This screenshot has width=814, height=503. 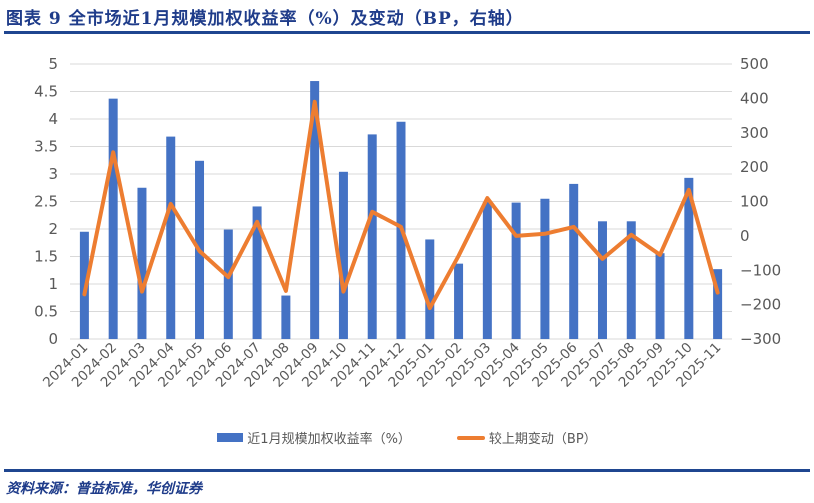 I want to click on right-axis-ticks: −300 −200 −100 0 100 200 300 400 500, so click(x=760, y=201).